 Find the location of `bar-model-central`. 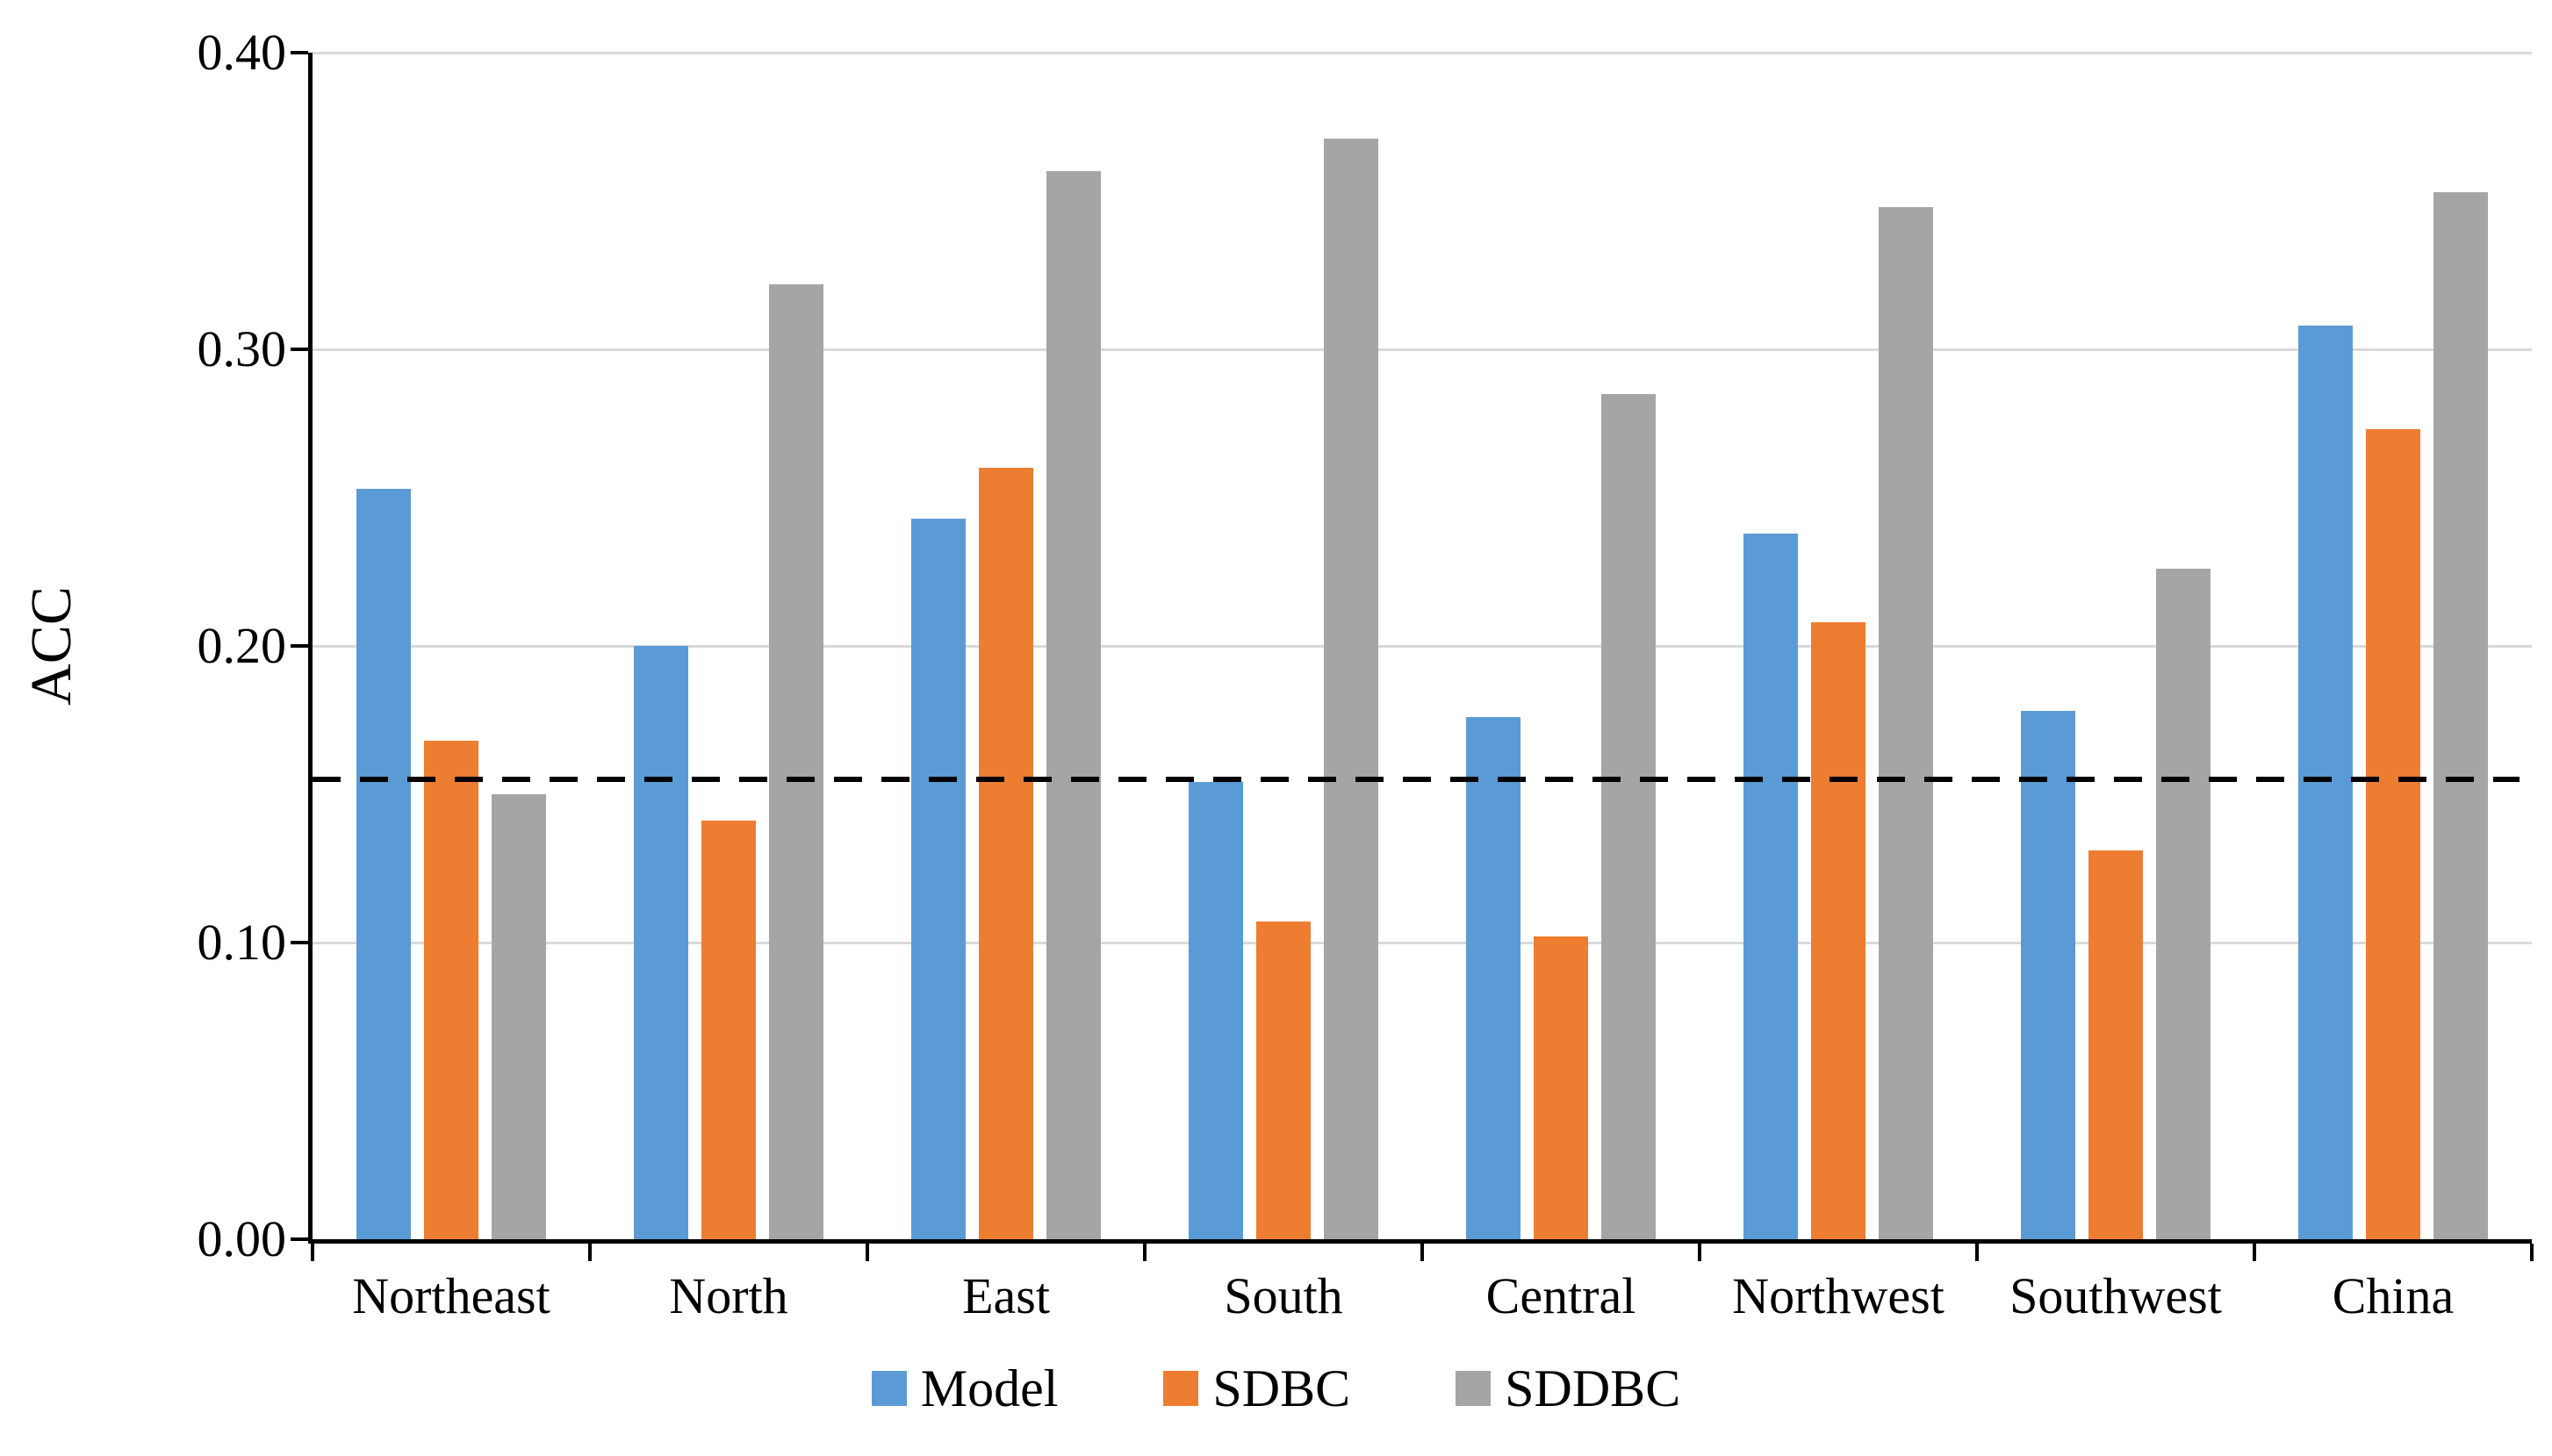

bar-model-central is located at coordinates (1493, 978).